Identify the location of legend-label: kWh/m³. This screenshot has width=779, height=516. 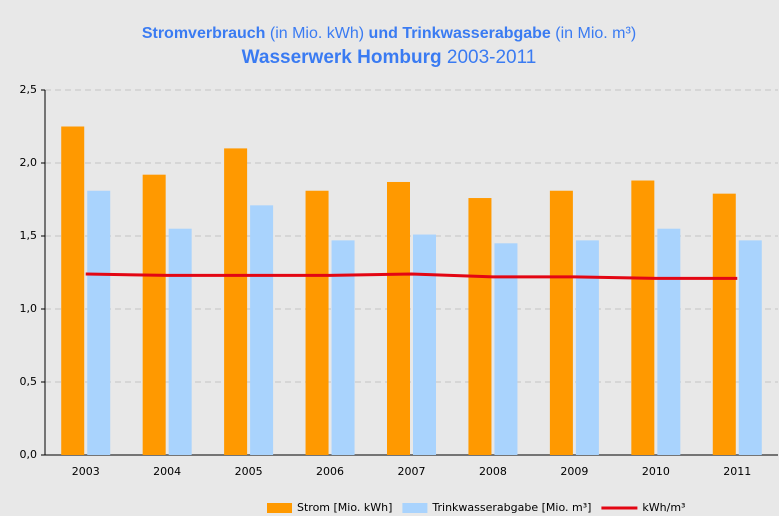
(663, 507).